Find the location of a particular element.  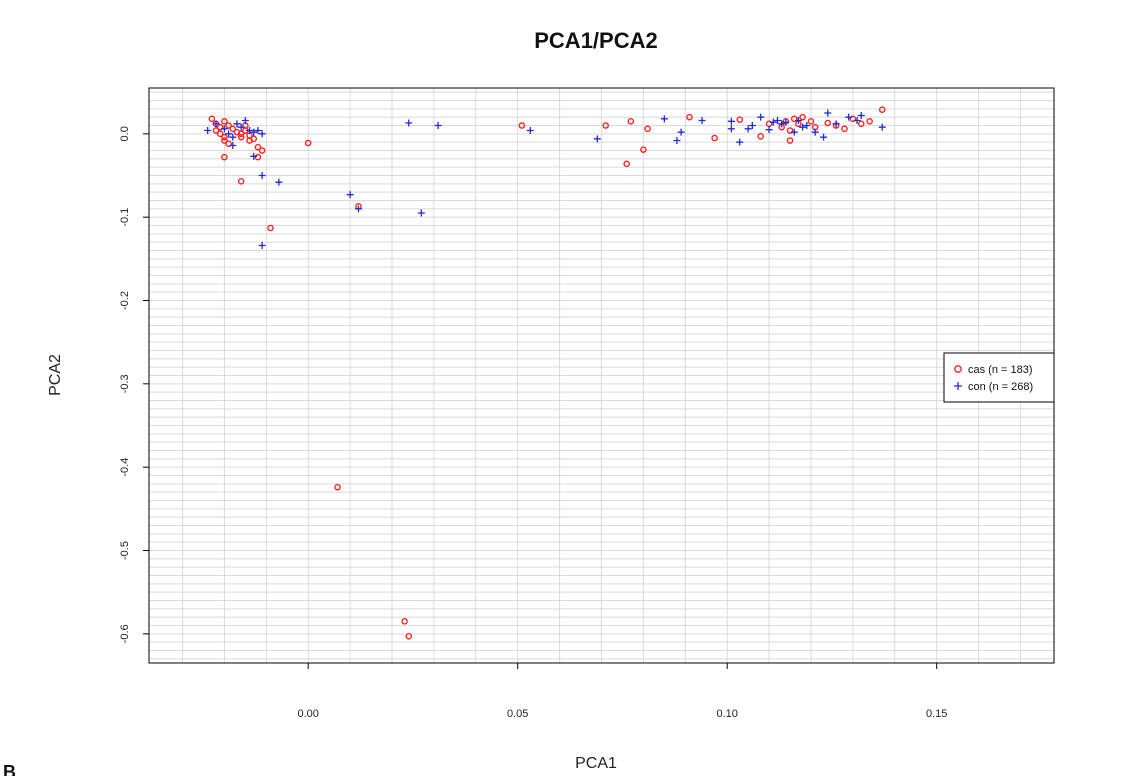

chart-title: PCA1/PCA2 is located at coordinates (595, 40).